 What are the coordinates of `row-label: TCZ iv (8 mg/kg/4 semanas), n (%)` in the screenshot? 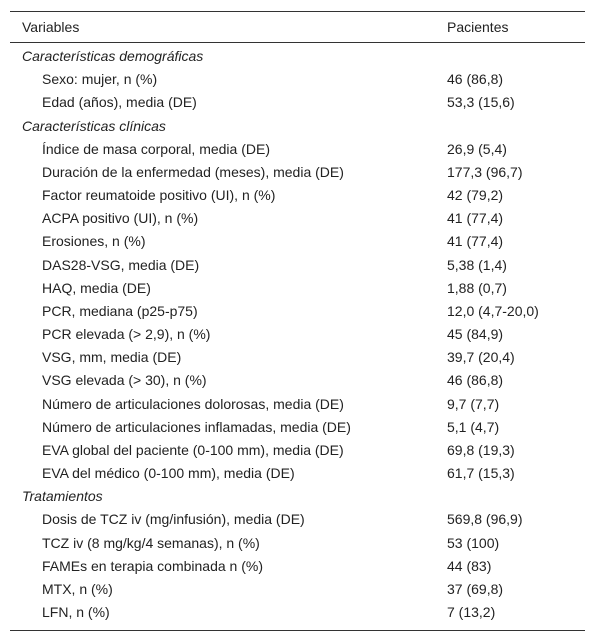 It's located at (151, 542).